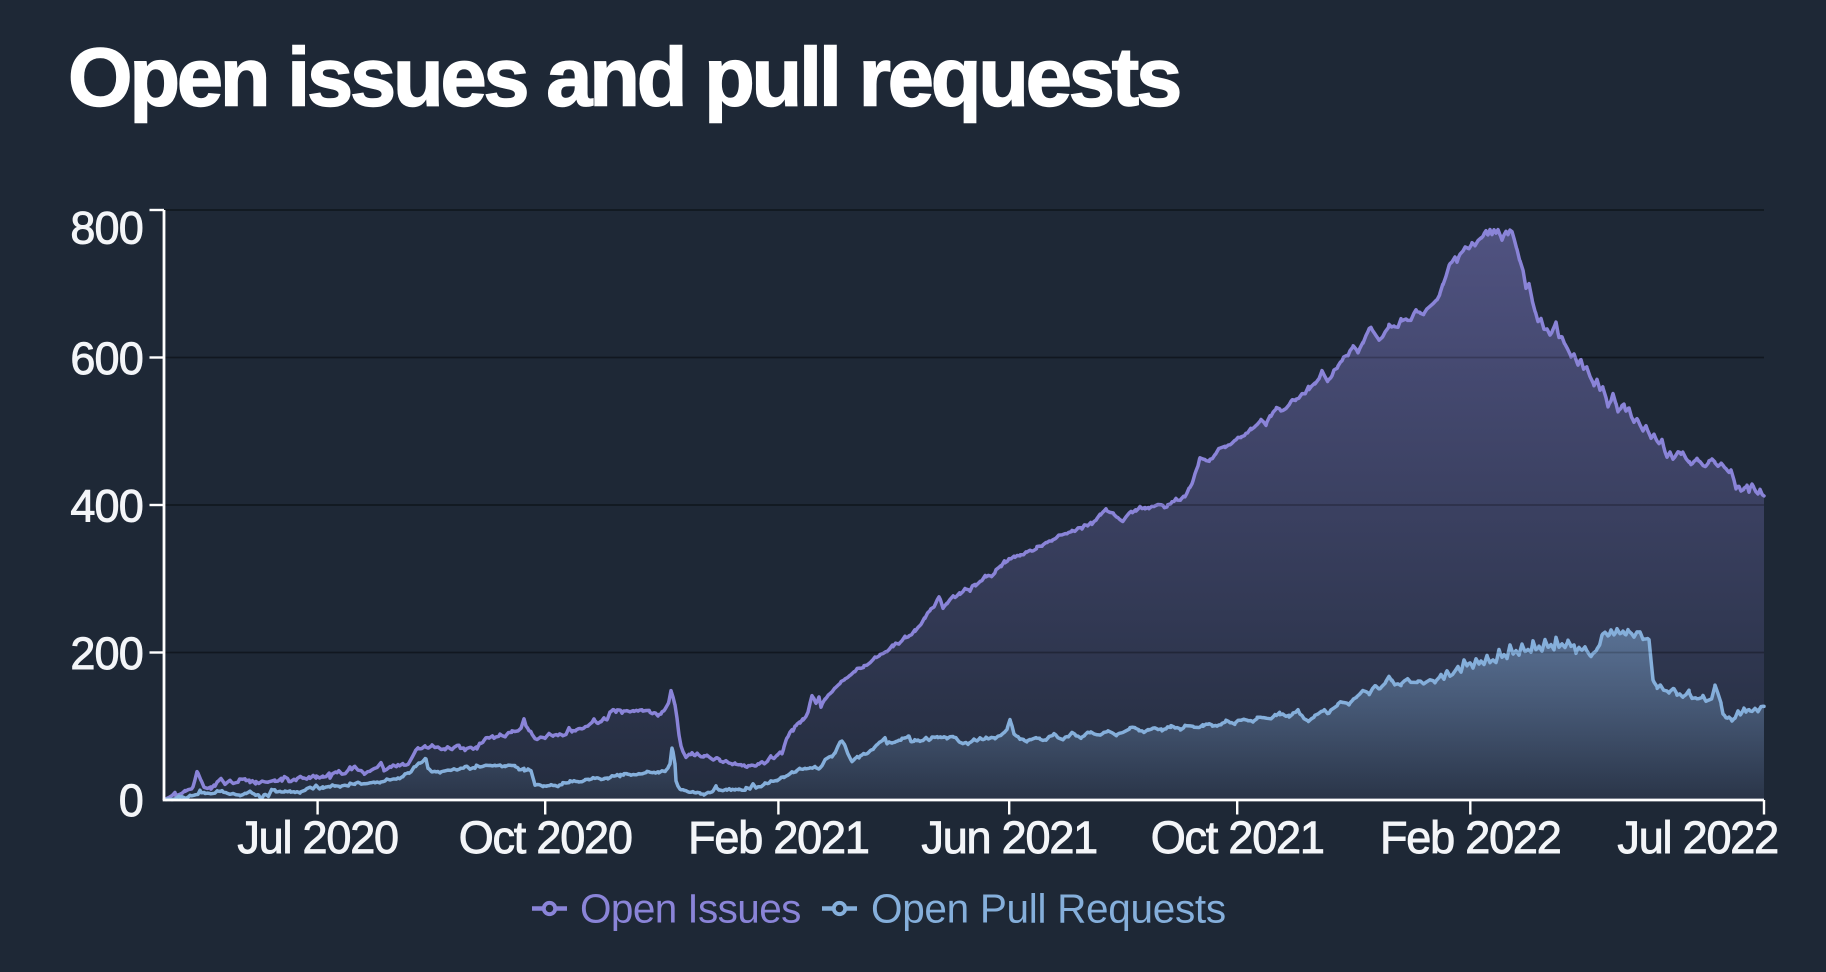 This screenshot has height=972, width=1826. Describe the element at coordinates (317, 837) in the screenshot. I see `svg-text: Jul 2020` at that location.